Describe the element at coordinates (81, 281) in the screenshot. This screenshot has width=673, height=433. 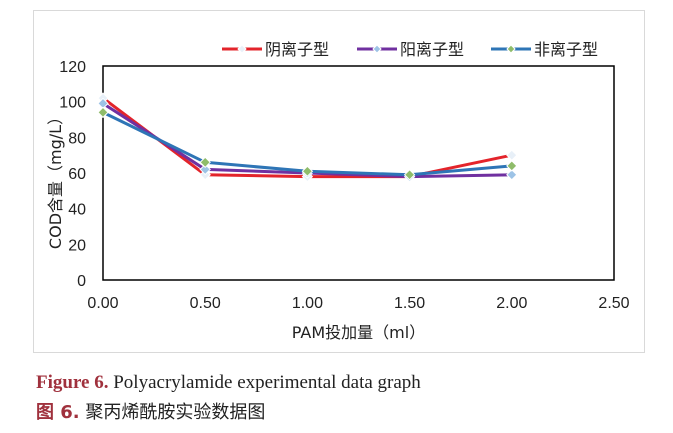
I see `y-tick-label: 0` at that location.